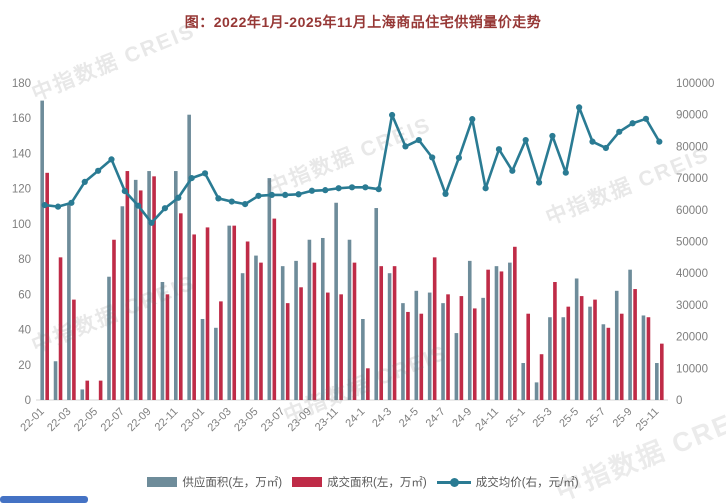 The width and height of the screenshot is (726, 503). What do you see at coordinates (139, 420) in the screenshot?
I see `x-axis-tick-label: 22-09` at bounding box center [139, 420].